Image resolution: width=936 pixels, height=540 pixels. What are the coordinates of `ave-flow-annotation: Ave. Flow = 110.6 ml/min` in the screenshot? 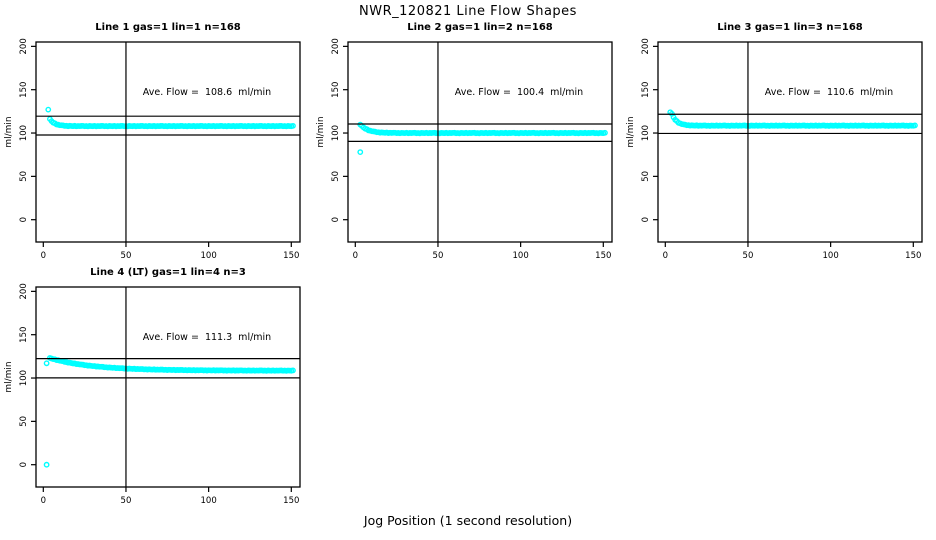 It's located at (829, 92).